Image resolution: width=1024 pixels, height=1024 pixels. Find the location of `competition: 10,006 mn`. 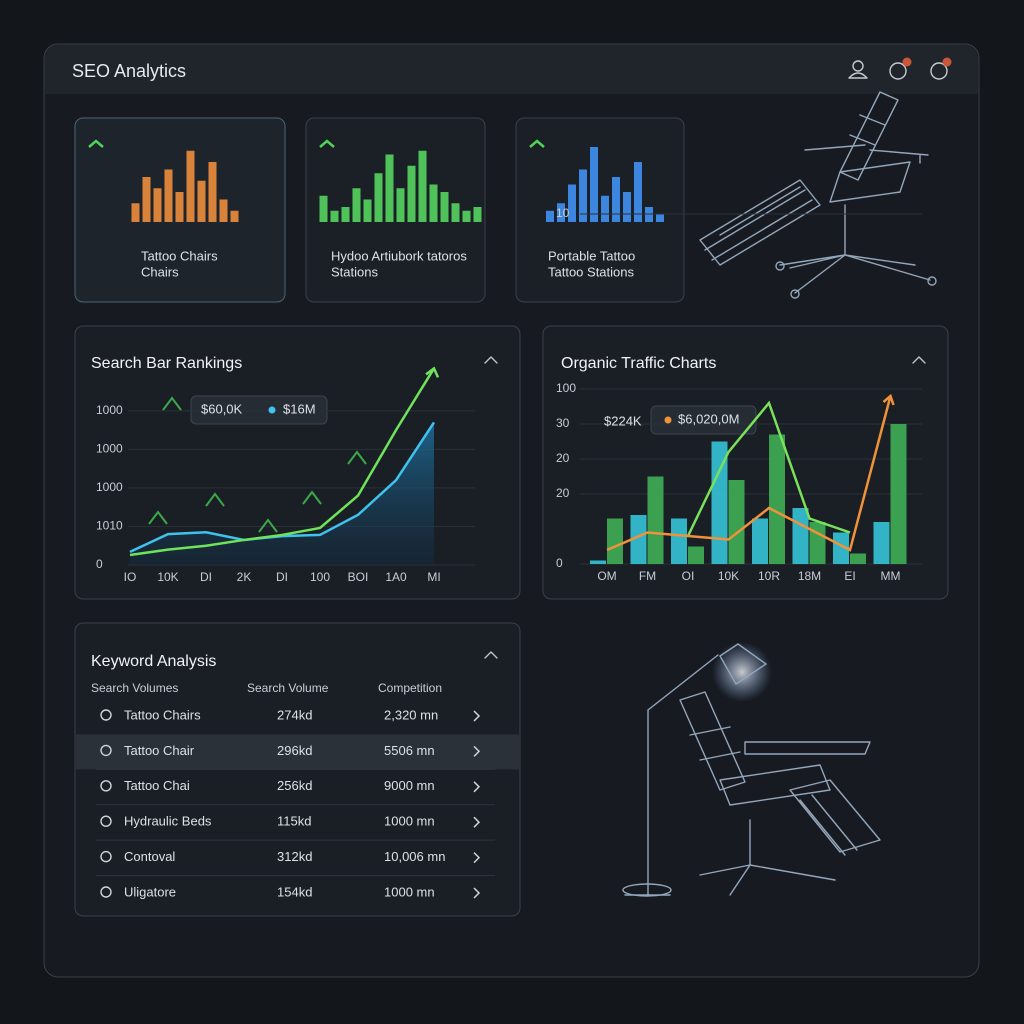

competition: 10,006 mn is located at coordinates (414, 856).